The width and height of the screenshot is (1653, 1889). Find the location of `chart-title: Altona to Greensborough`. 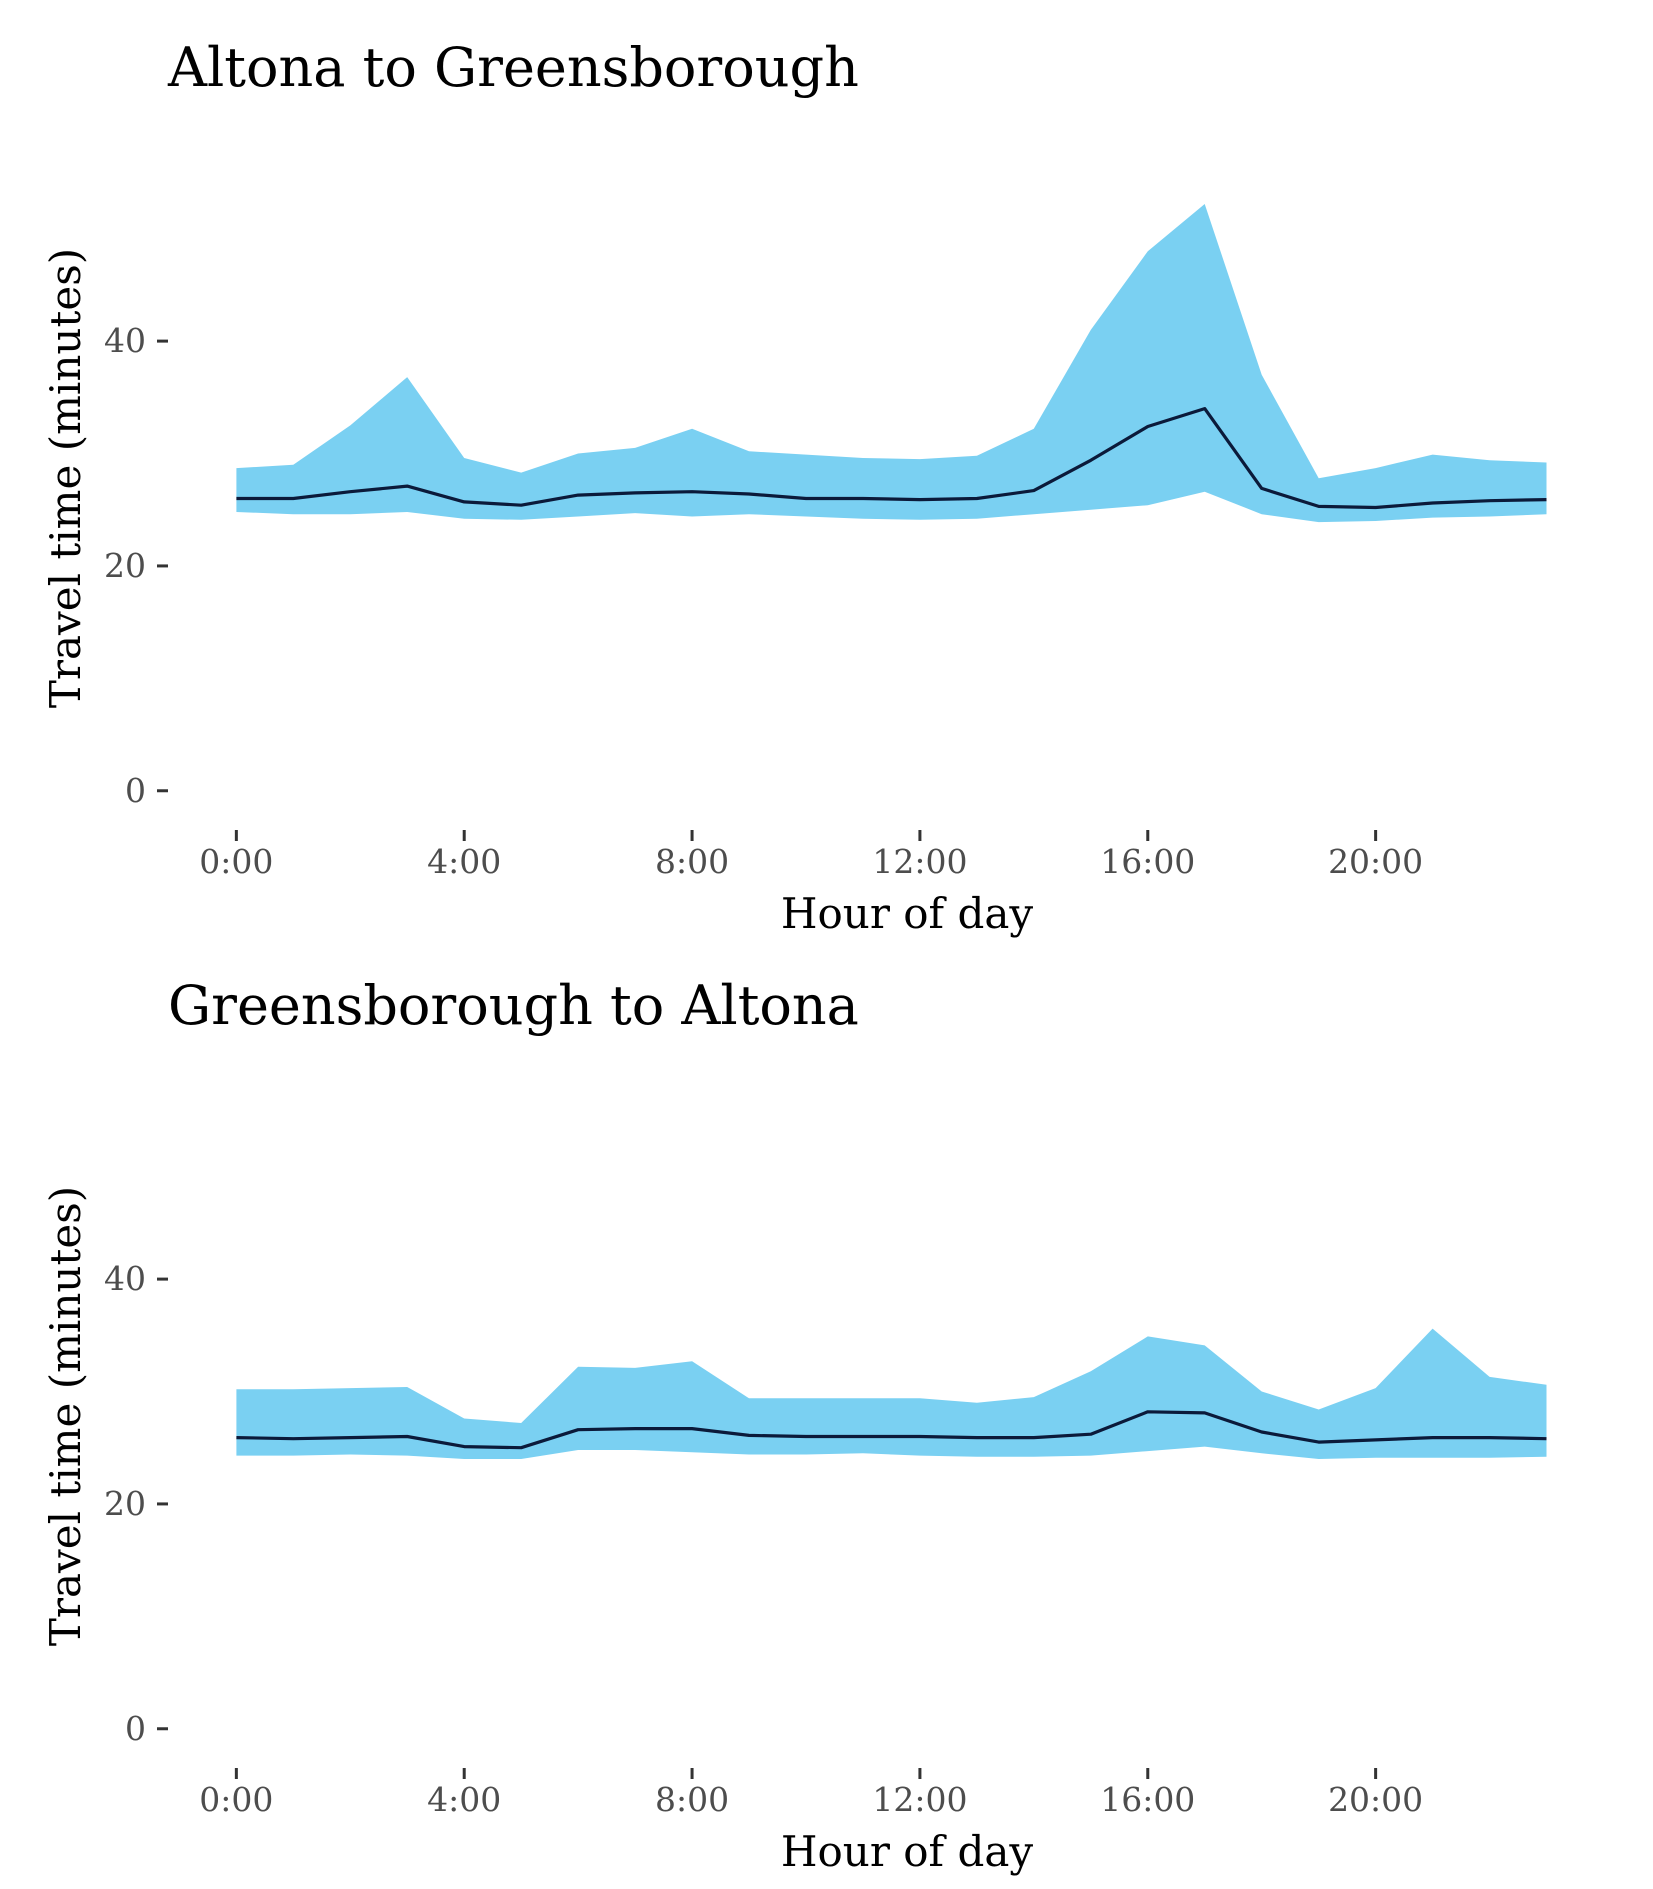

chart-title: Altona to Greensborough is located at coordinates (513, 67).